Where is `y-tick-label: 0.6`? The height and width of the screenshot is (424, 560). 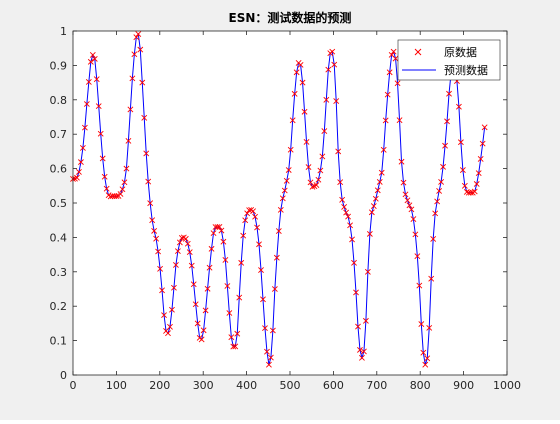 y-tick-label: 0.6 is located at coordinates (59, 169).